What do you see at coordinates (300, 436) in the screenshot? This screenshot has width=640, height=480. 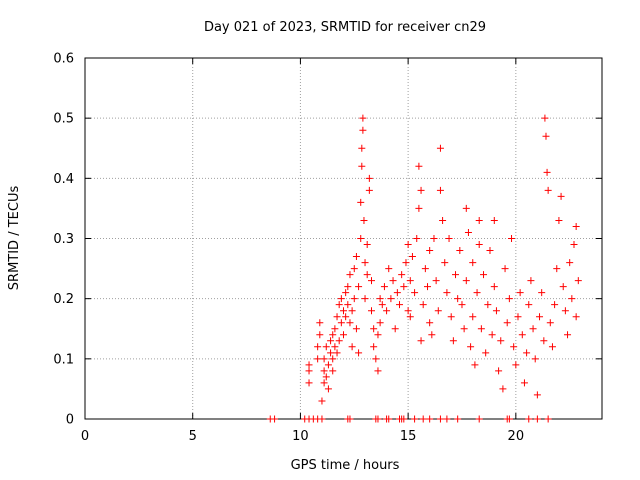 I see `x-tick-label: 10` at bounding box center [300, 436].